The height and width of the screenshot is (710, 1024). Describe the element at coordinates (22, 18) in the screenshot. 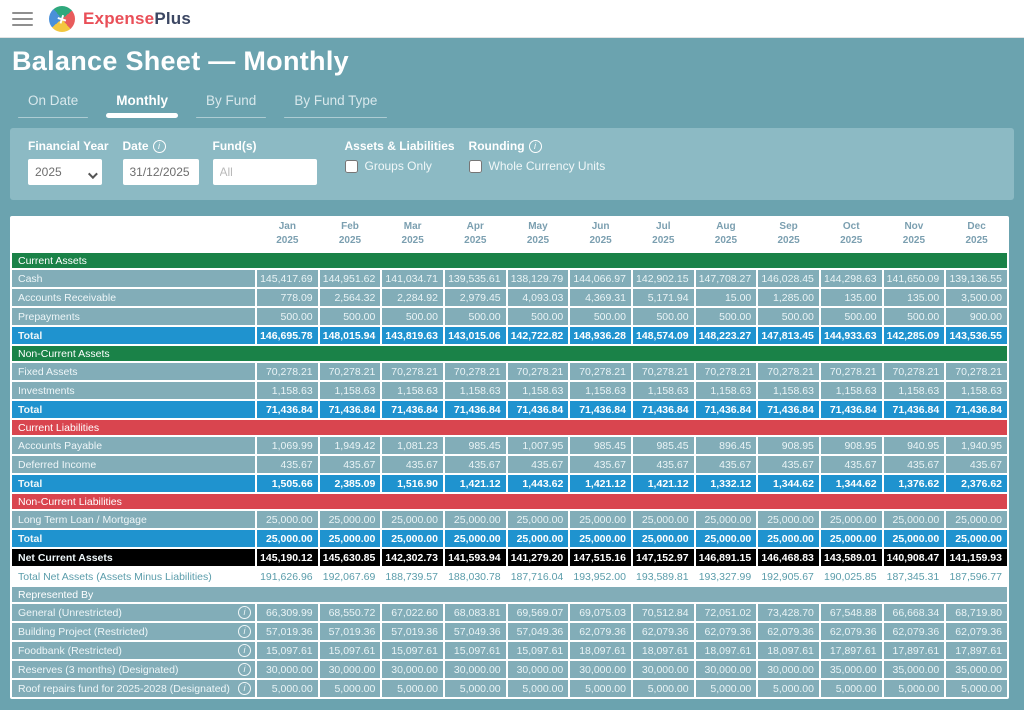

I see `menu-icon` at that location.